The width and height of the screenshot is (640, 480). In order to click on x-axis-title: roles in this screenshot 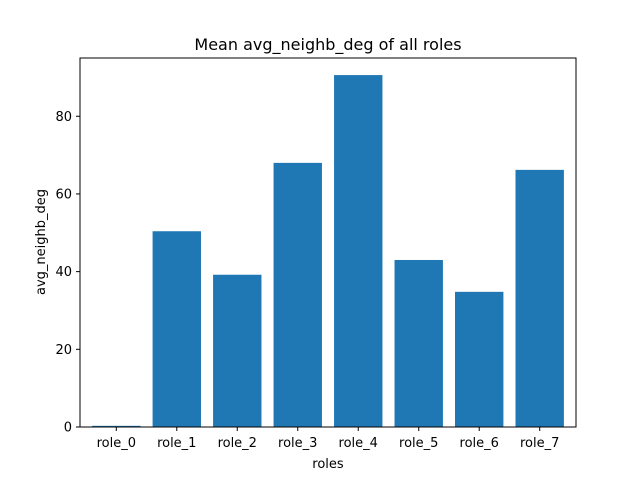, I will do `click(328, 464)`.